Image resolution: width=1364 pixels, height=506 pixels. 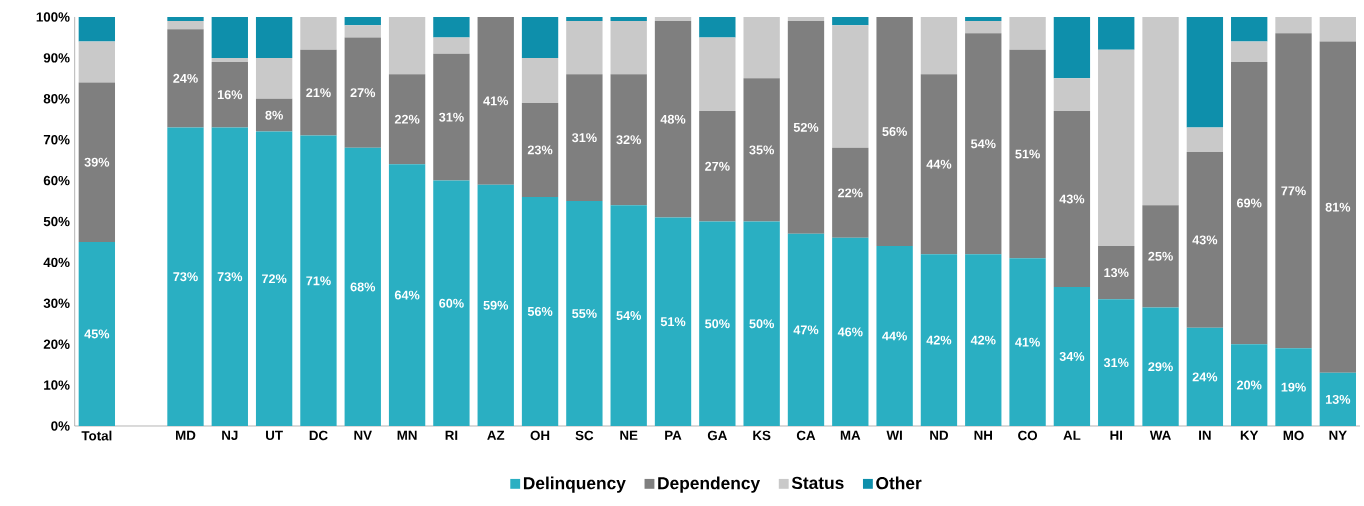 I want to click on data-label: 13%, so click(x=1338, y=399).